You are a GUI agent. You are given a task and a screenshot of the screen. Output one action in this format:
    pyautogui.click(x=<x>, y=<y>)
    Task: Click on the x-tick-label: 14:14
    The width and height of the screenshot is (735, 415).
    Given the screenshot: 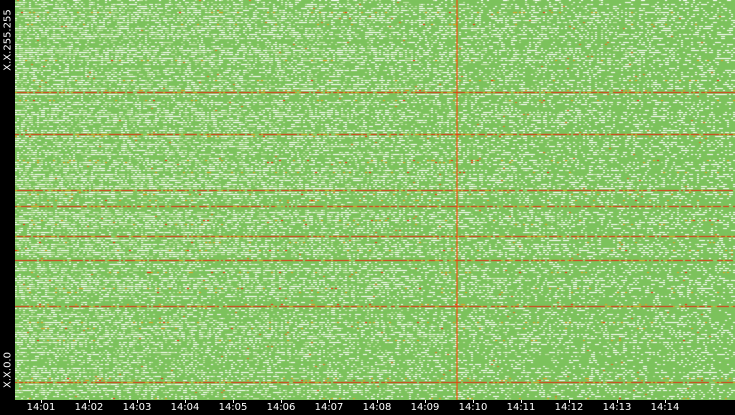 What is the action you would take?
    pyautogui.click(x=665, y=407)
    